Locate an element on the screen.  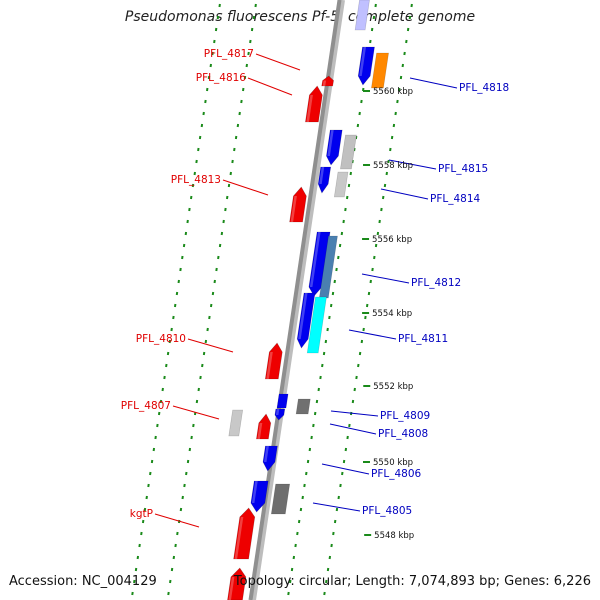
scale-label: 5552 kbp is located at coordinates (393, 387).